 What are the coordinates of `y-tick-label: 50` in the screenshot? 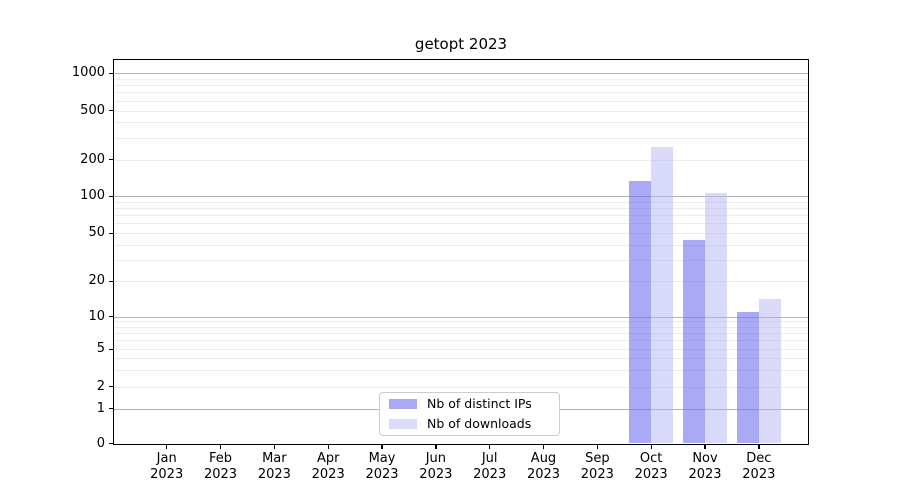 It's located at (96, 232).